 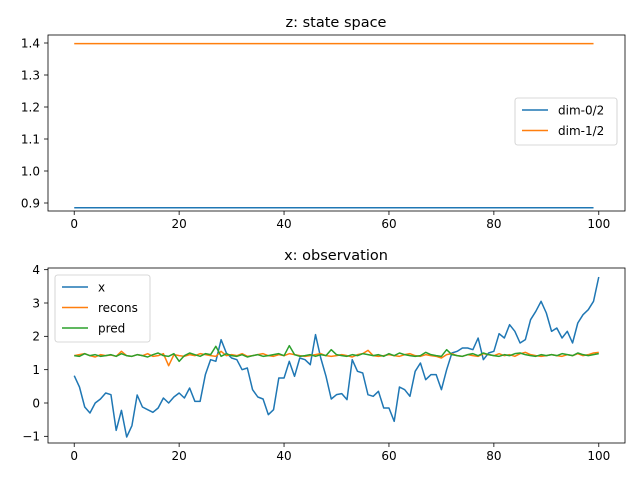 I want to click on legend-label: dim-0/2, so click(x=581, y=110).